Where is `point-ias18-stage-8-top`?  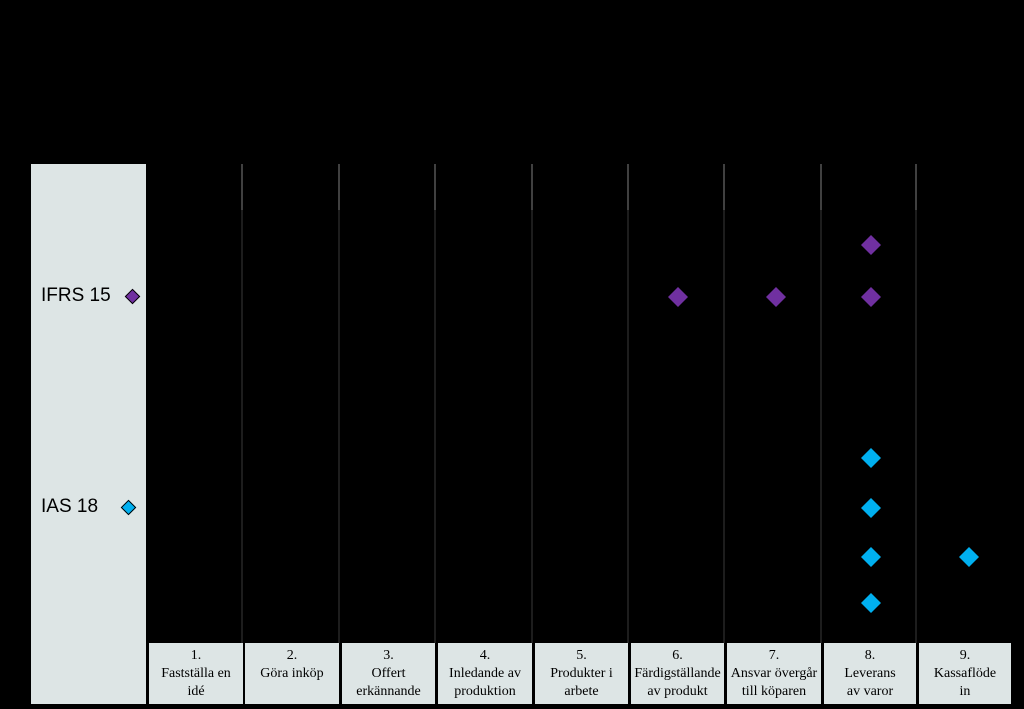 point-ias18-stage-8-top is located at coordinates (871, 458).